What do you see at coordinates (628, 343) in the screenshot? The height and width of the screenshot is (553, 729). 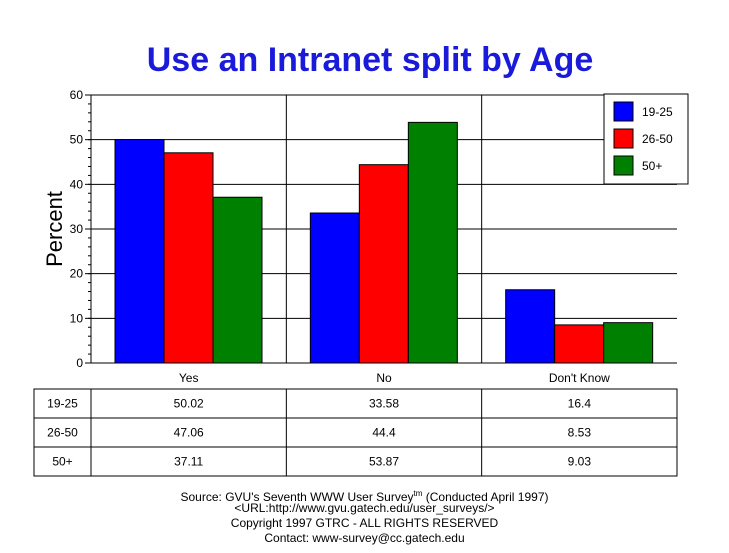 I see `bar-50+-Don't Know` at bounding box center [628, 343].